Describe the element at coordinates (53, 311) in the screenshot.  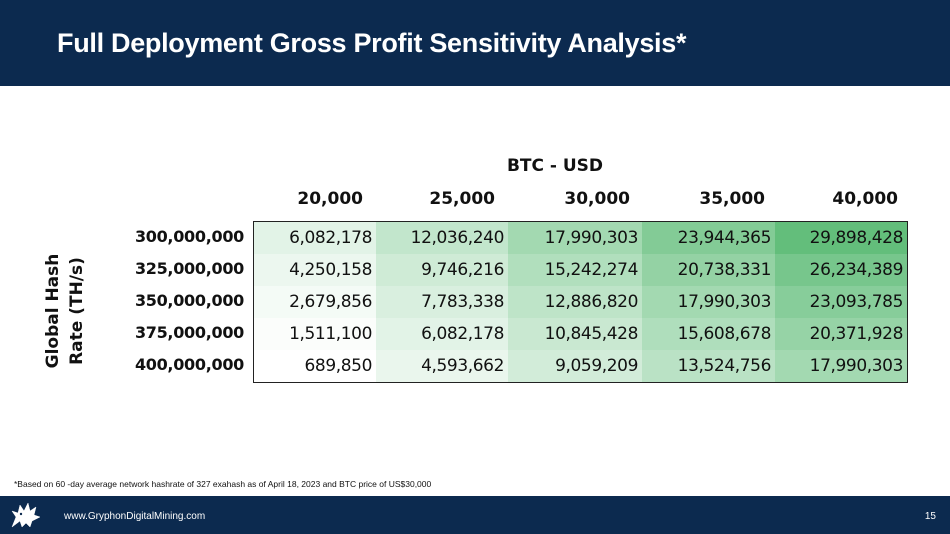
I see `row-axis-label-line1: Global Hash` at that location.